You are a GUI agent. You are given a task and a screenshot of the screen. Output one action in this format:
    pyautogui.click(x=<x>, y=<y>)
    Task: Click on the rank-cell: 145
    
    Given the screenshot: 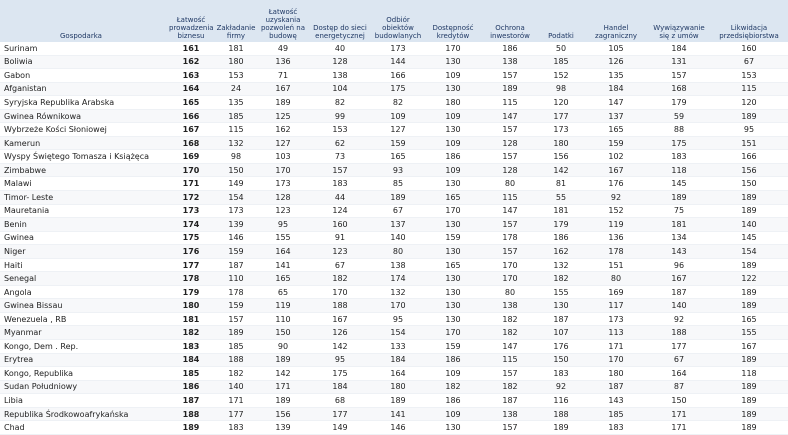 What is the action you would take?
    pyautogui.click(x=679, y=183)
    